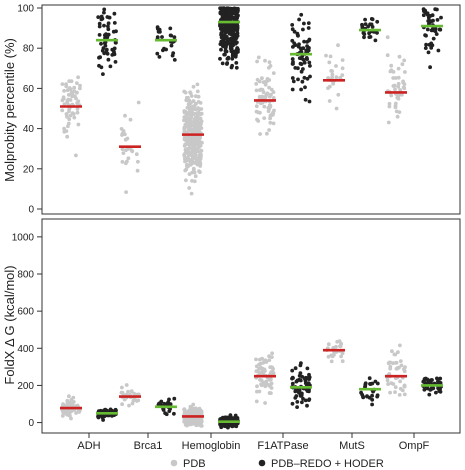 Image resolution: width=465 pixels, height=470 pixels. Describe the element at coordinates (29, 49) in the screenshot. I see `top-y-tick-label: 80` at that location.